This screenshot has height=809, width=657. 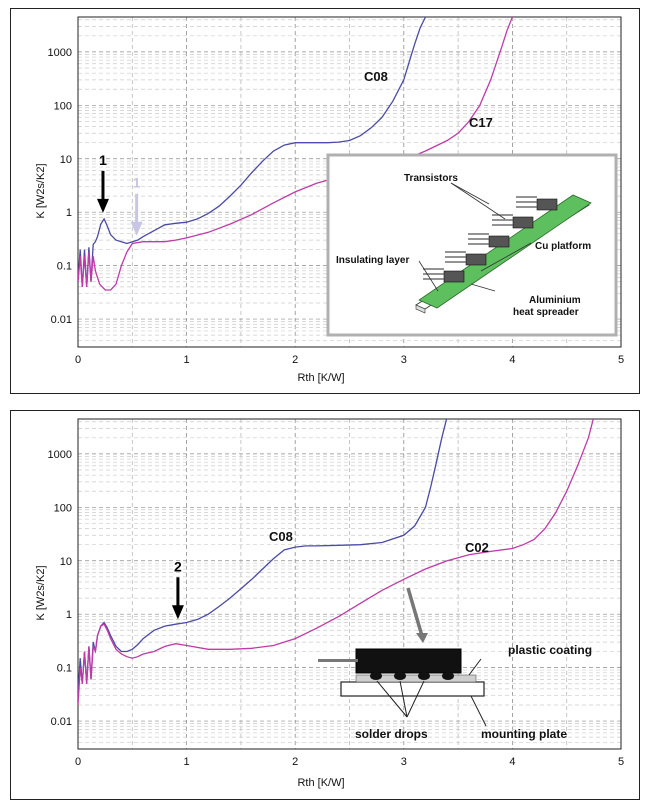 What do you see at coordinates (500, 240) in the screenshot?
I see `transistor-icons` at bounding box center [500, 240].